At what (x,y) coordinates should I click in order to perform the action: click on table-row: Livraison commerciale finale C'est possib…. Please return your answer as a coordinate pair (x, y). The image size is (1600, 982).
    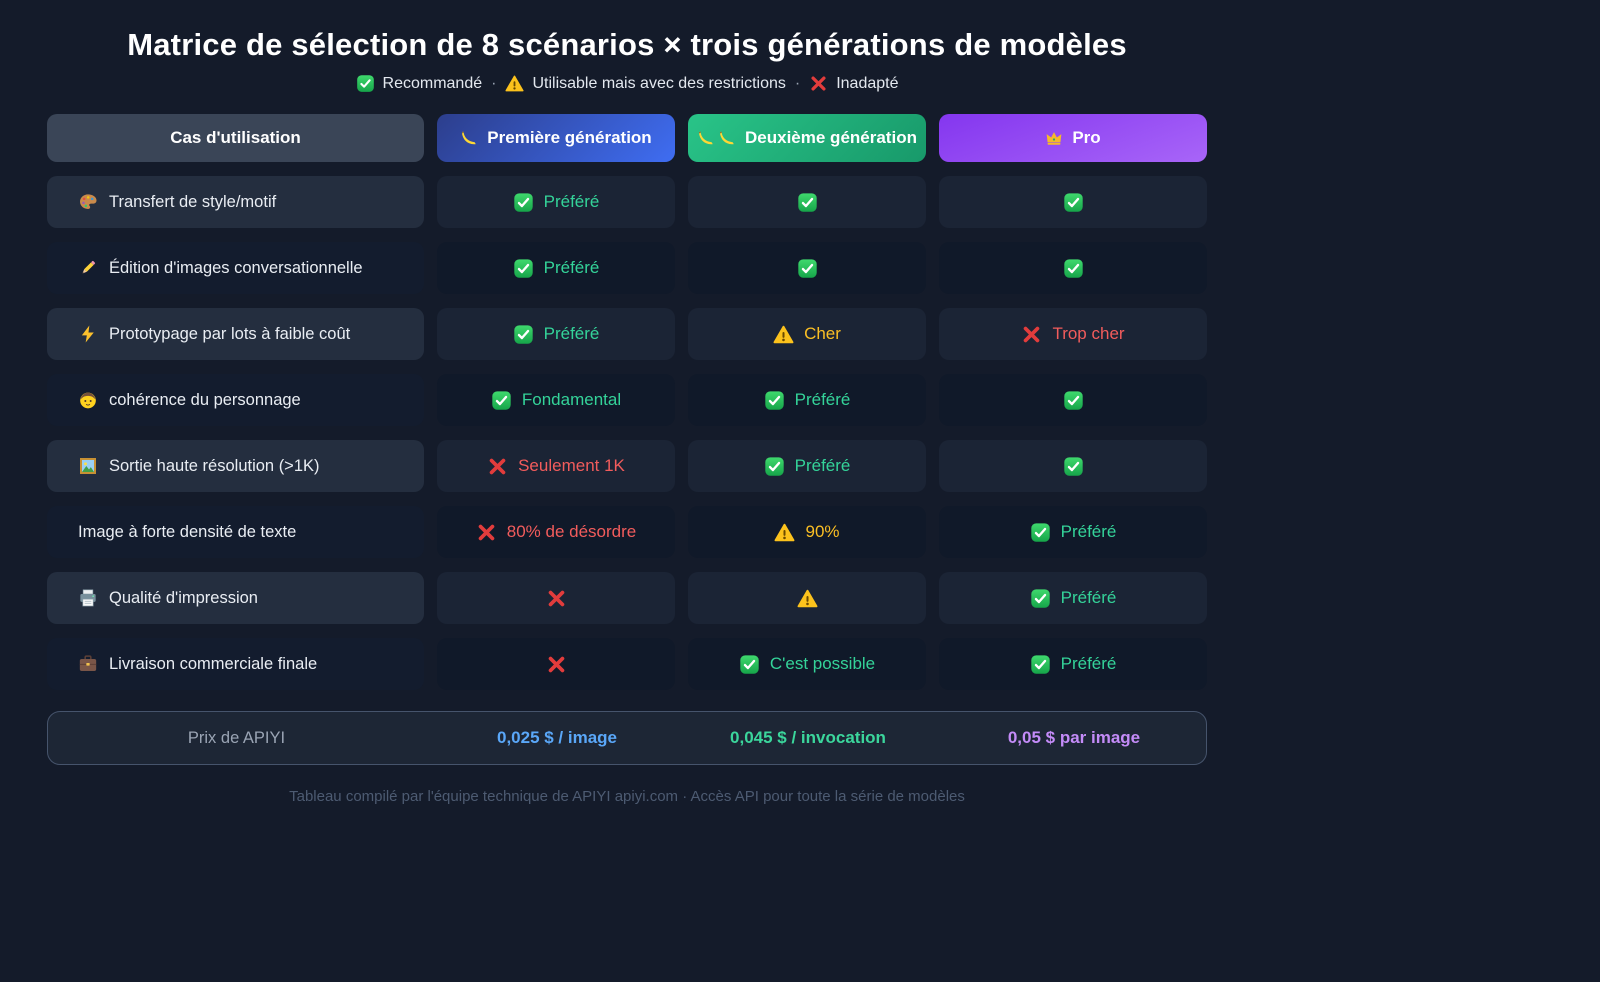
    Looking at the image, I should click on (627, 664).